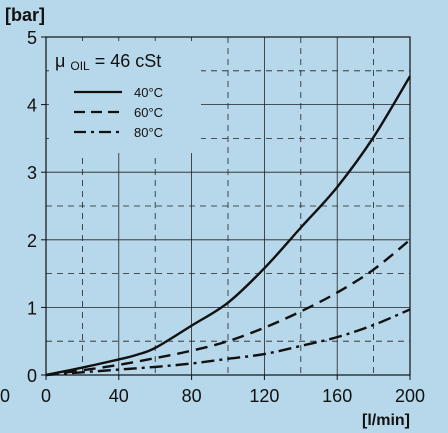 Image resolution: width=448 pixels, height=433 pixels. I want to click on x-tick-label: 200, so click(410, 396).